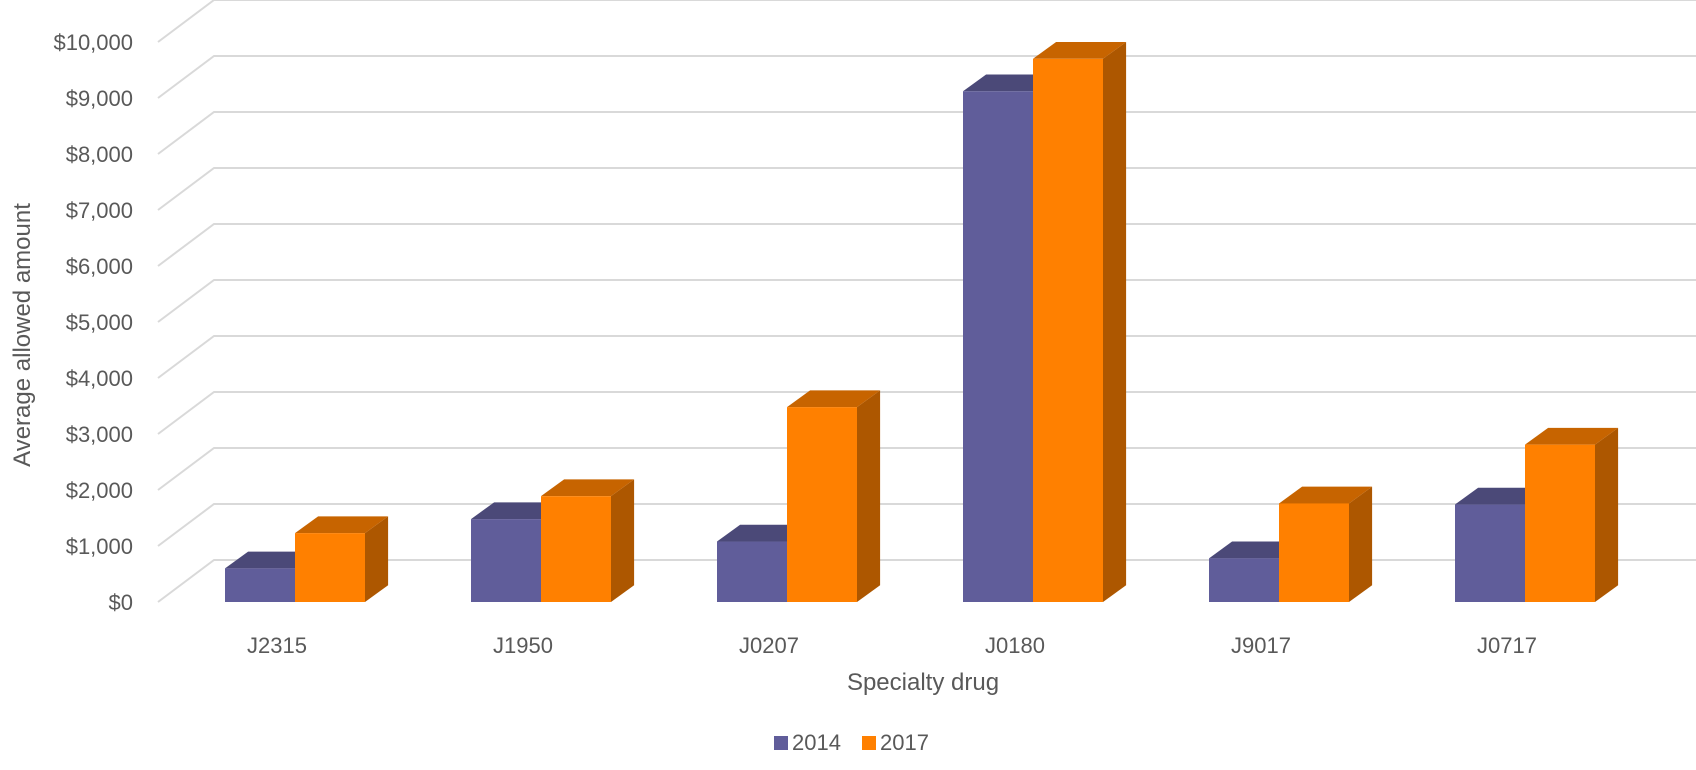 The height and width of the screenshot is (770, 1696). Describe the element at coordinates (99, 154) in the screenshot. I see `y-tick-label: $8,000` at that location.